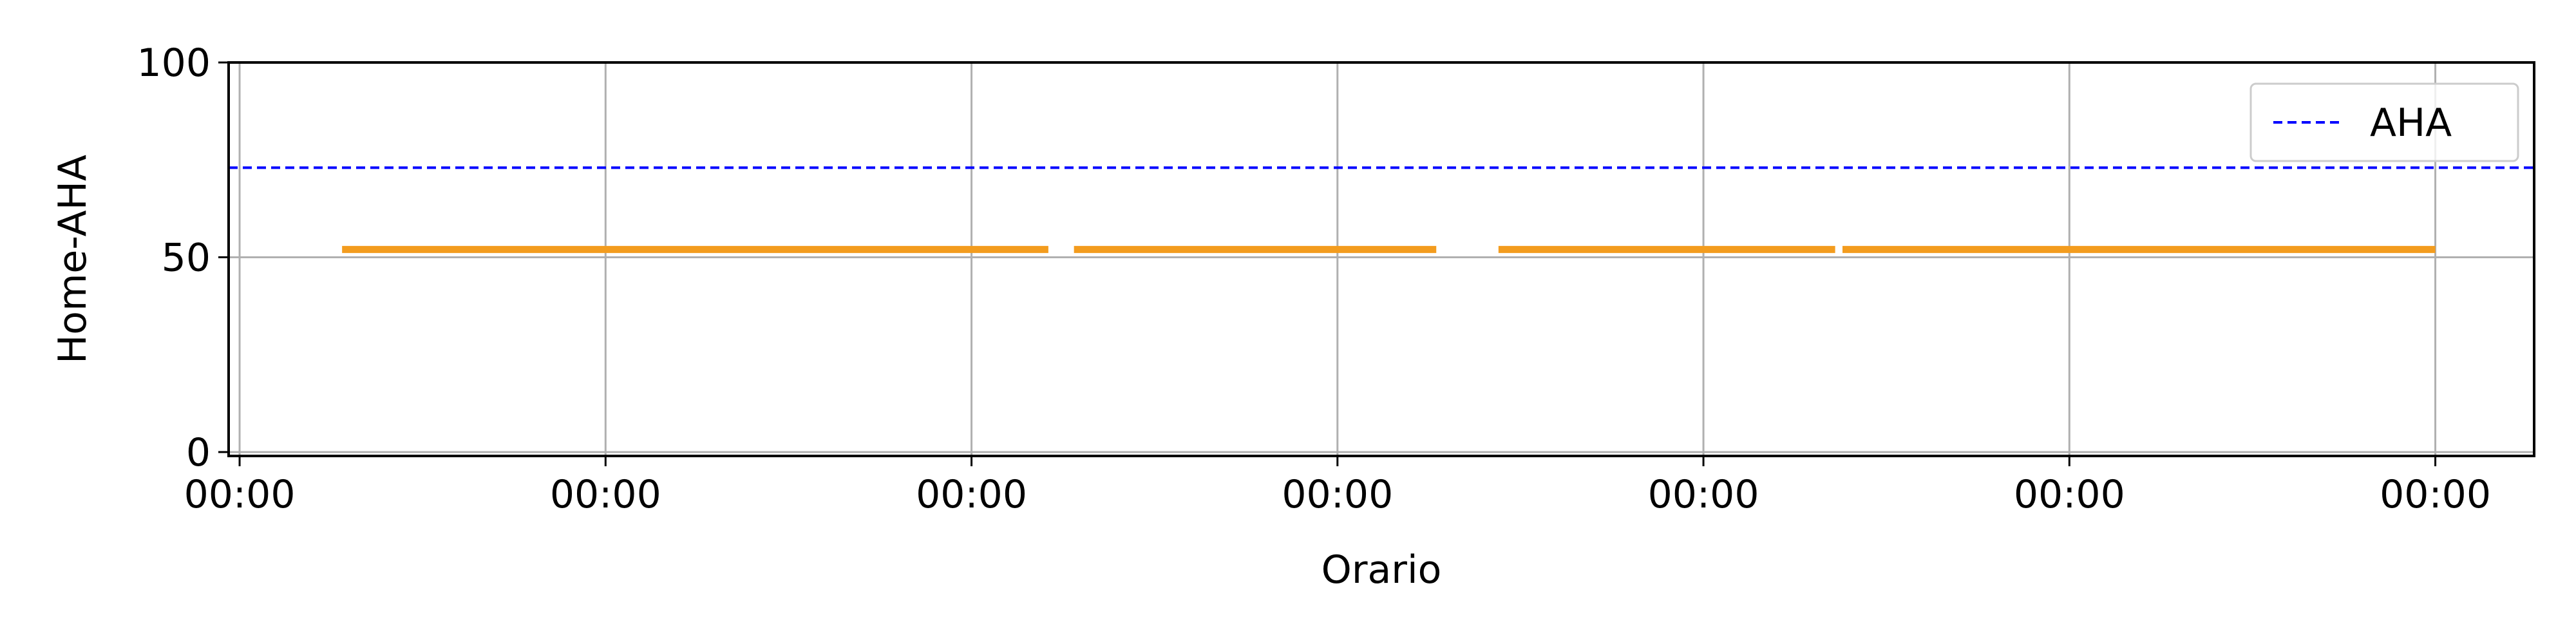 This screenshot has width=2576, height=644. What do you see at coordinates (174, 64) in the screenshot?
I see `y-tick-label: 100` at bounding box center [174, 64].